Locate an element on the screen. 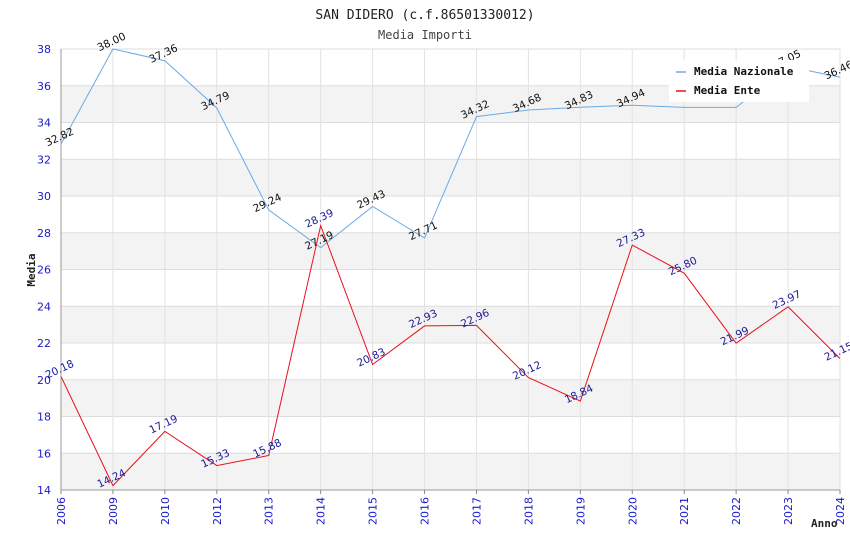  x-tick-label: 2023 is located at coordinates (788, 511).